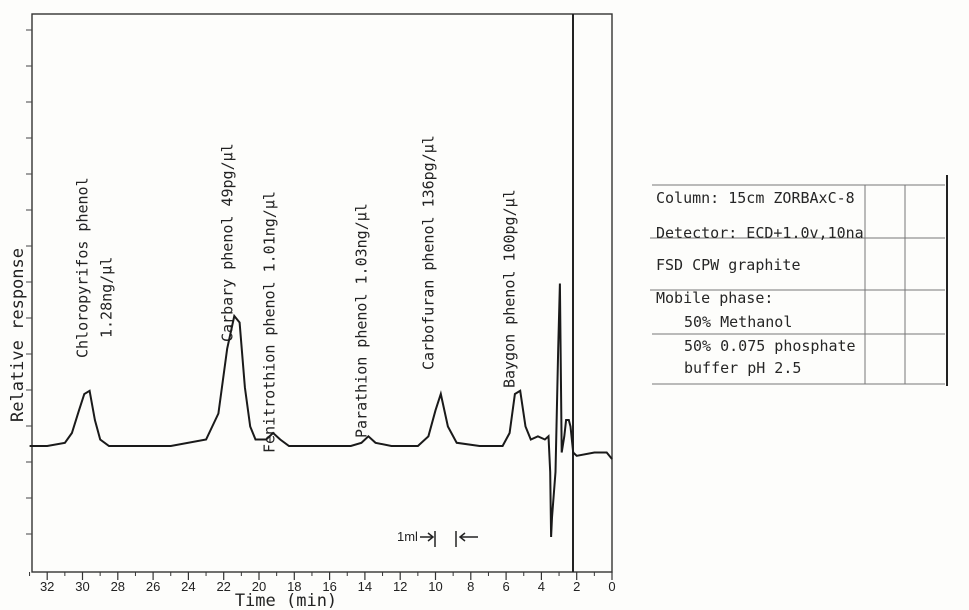 The width and height of the screenshot is (969, 610). Describe the element at coordinates (294, 586) in the screenshot. I see `x-tick-label: 18` at that location.